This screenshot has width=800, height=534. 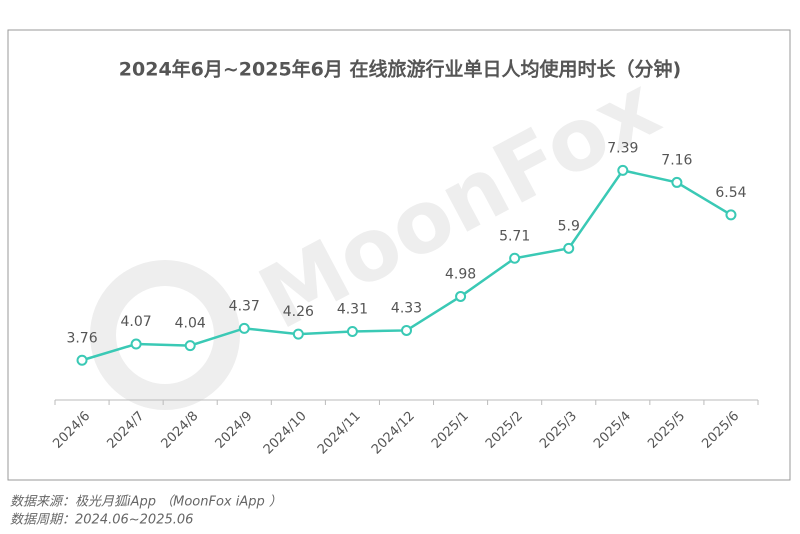 What do you see at coordinates (101, 520) in the screenshot?
I see `period-note: 数据周期：2024.06~2025.06` at bounding box center [101, 520].